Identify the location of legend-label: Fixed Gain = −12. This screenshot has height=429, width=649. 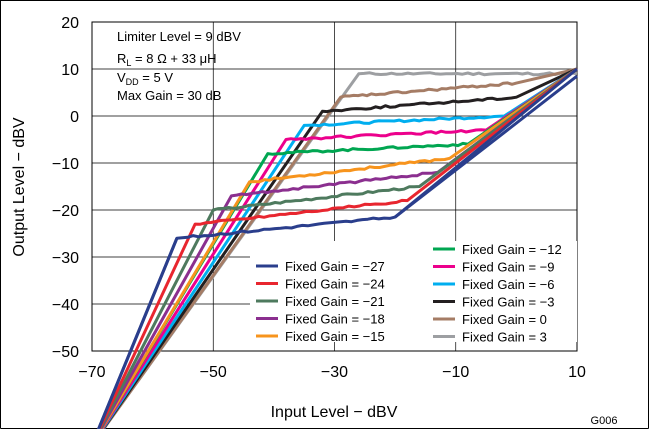
(512, 249).